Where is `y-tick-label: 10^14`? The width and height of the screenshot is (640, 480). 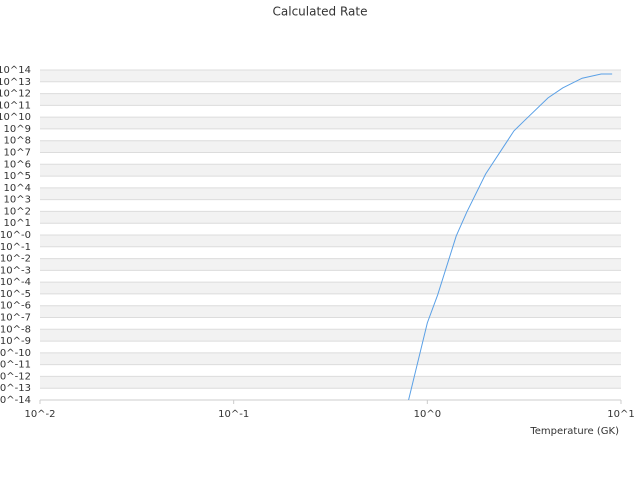
y-tick-label: 10^14 is located at coordinates (15, 70).